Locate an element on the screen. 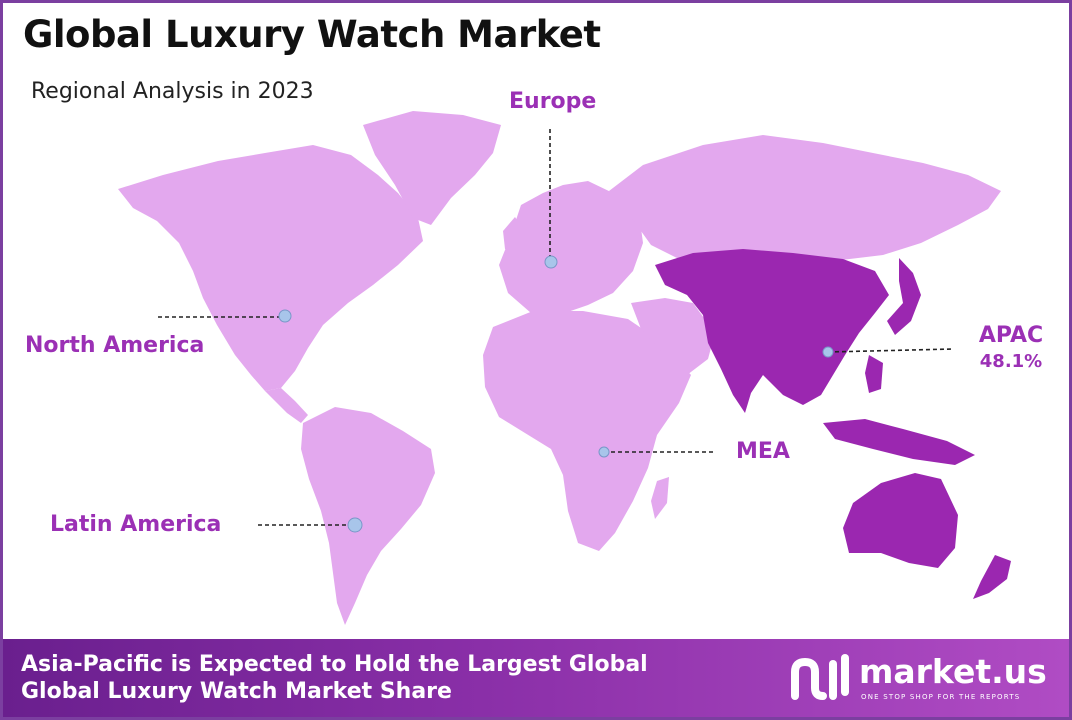 This screenshot has height=720, width=1072. brand-logo: market.us ONE STOP SHOP FOR THE REPORTS is located at coordinates (918, 680).